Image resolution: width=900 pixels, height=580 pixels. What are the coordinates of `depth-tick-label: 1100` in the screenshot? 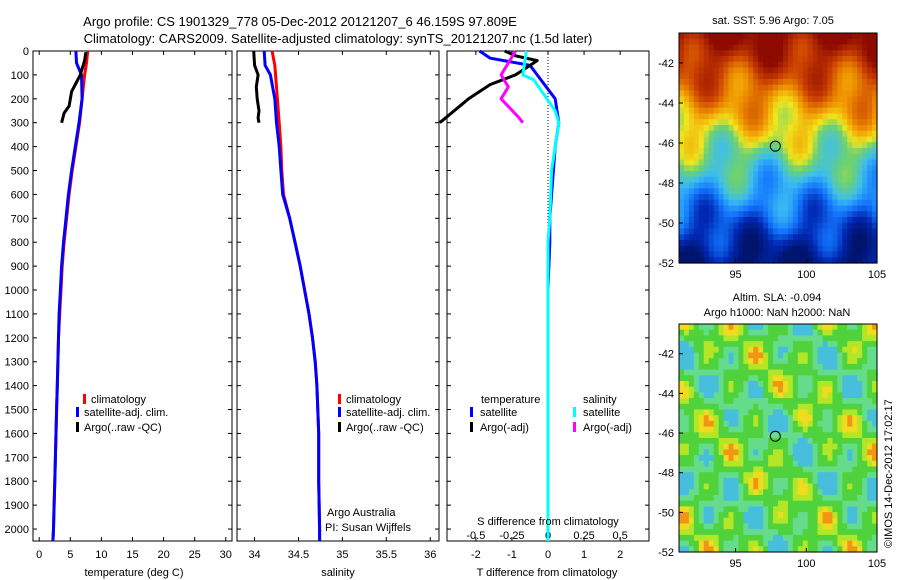 It's located at (17, 315).